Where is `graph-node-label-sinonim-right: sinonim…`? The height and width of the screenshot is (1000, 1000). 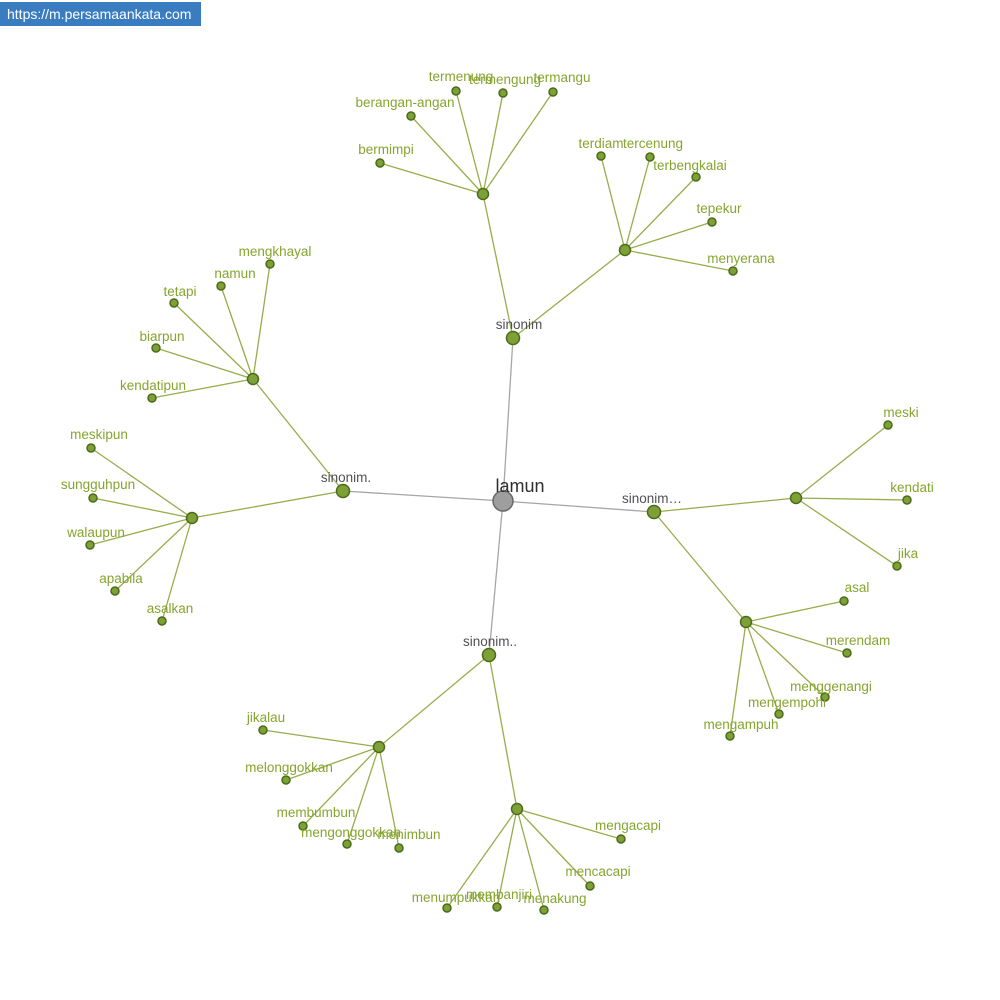 graph-node-label-sinonim-right: sinonim… is located at coordinates (652, 498).